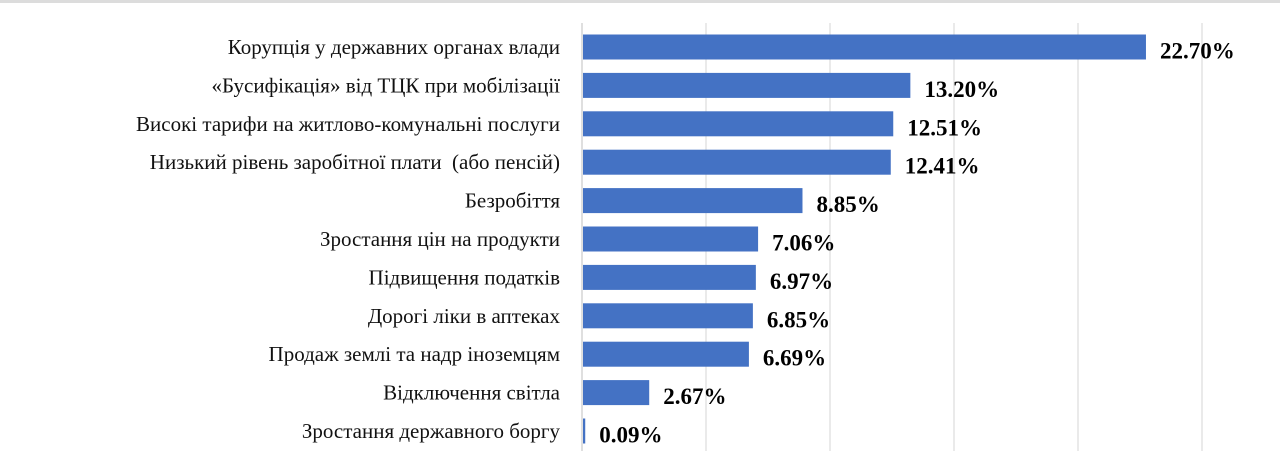 The image size is (1280, 453). I want to click on category-label-1: «Бусифікація» від ТЦК при мобілізації, so click(385, 85).